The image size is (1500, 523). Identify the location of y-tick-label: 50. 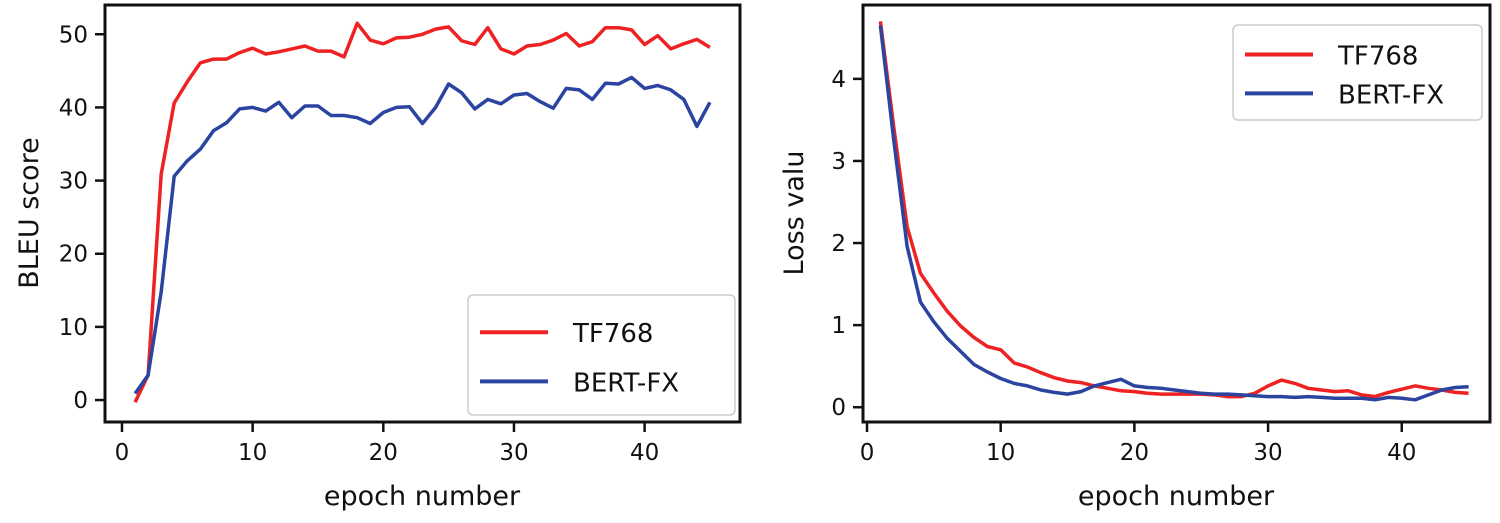
(73, 35).